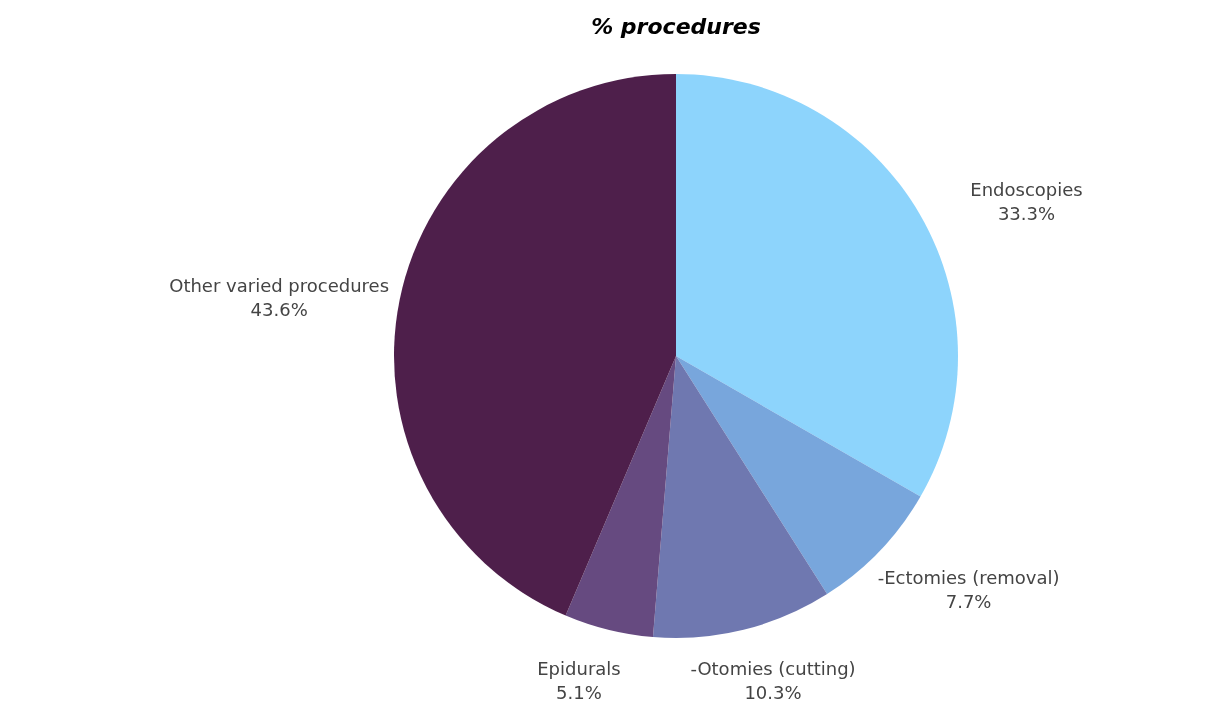 Image resolution: width=1225 pixels, height=712 pixels. I want to click on chart-title: % procedures, so click(676, 26).